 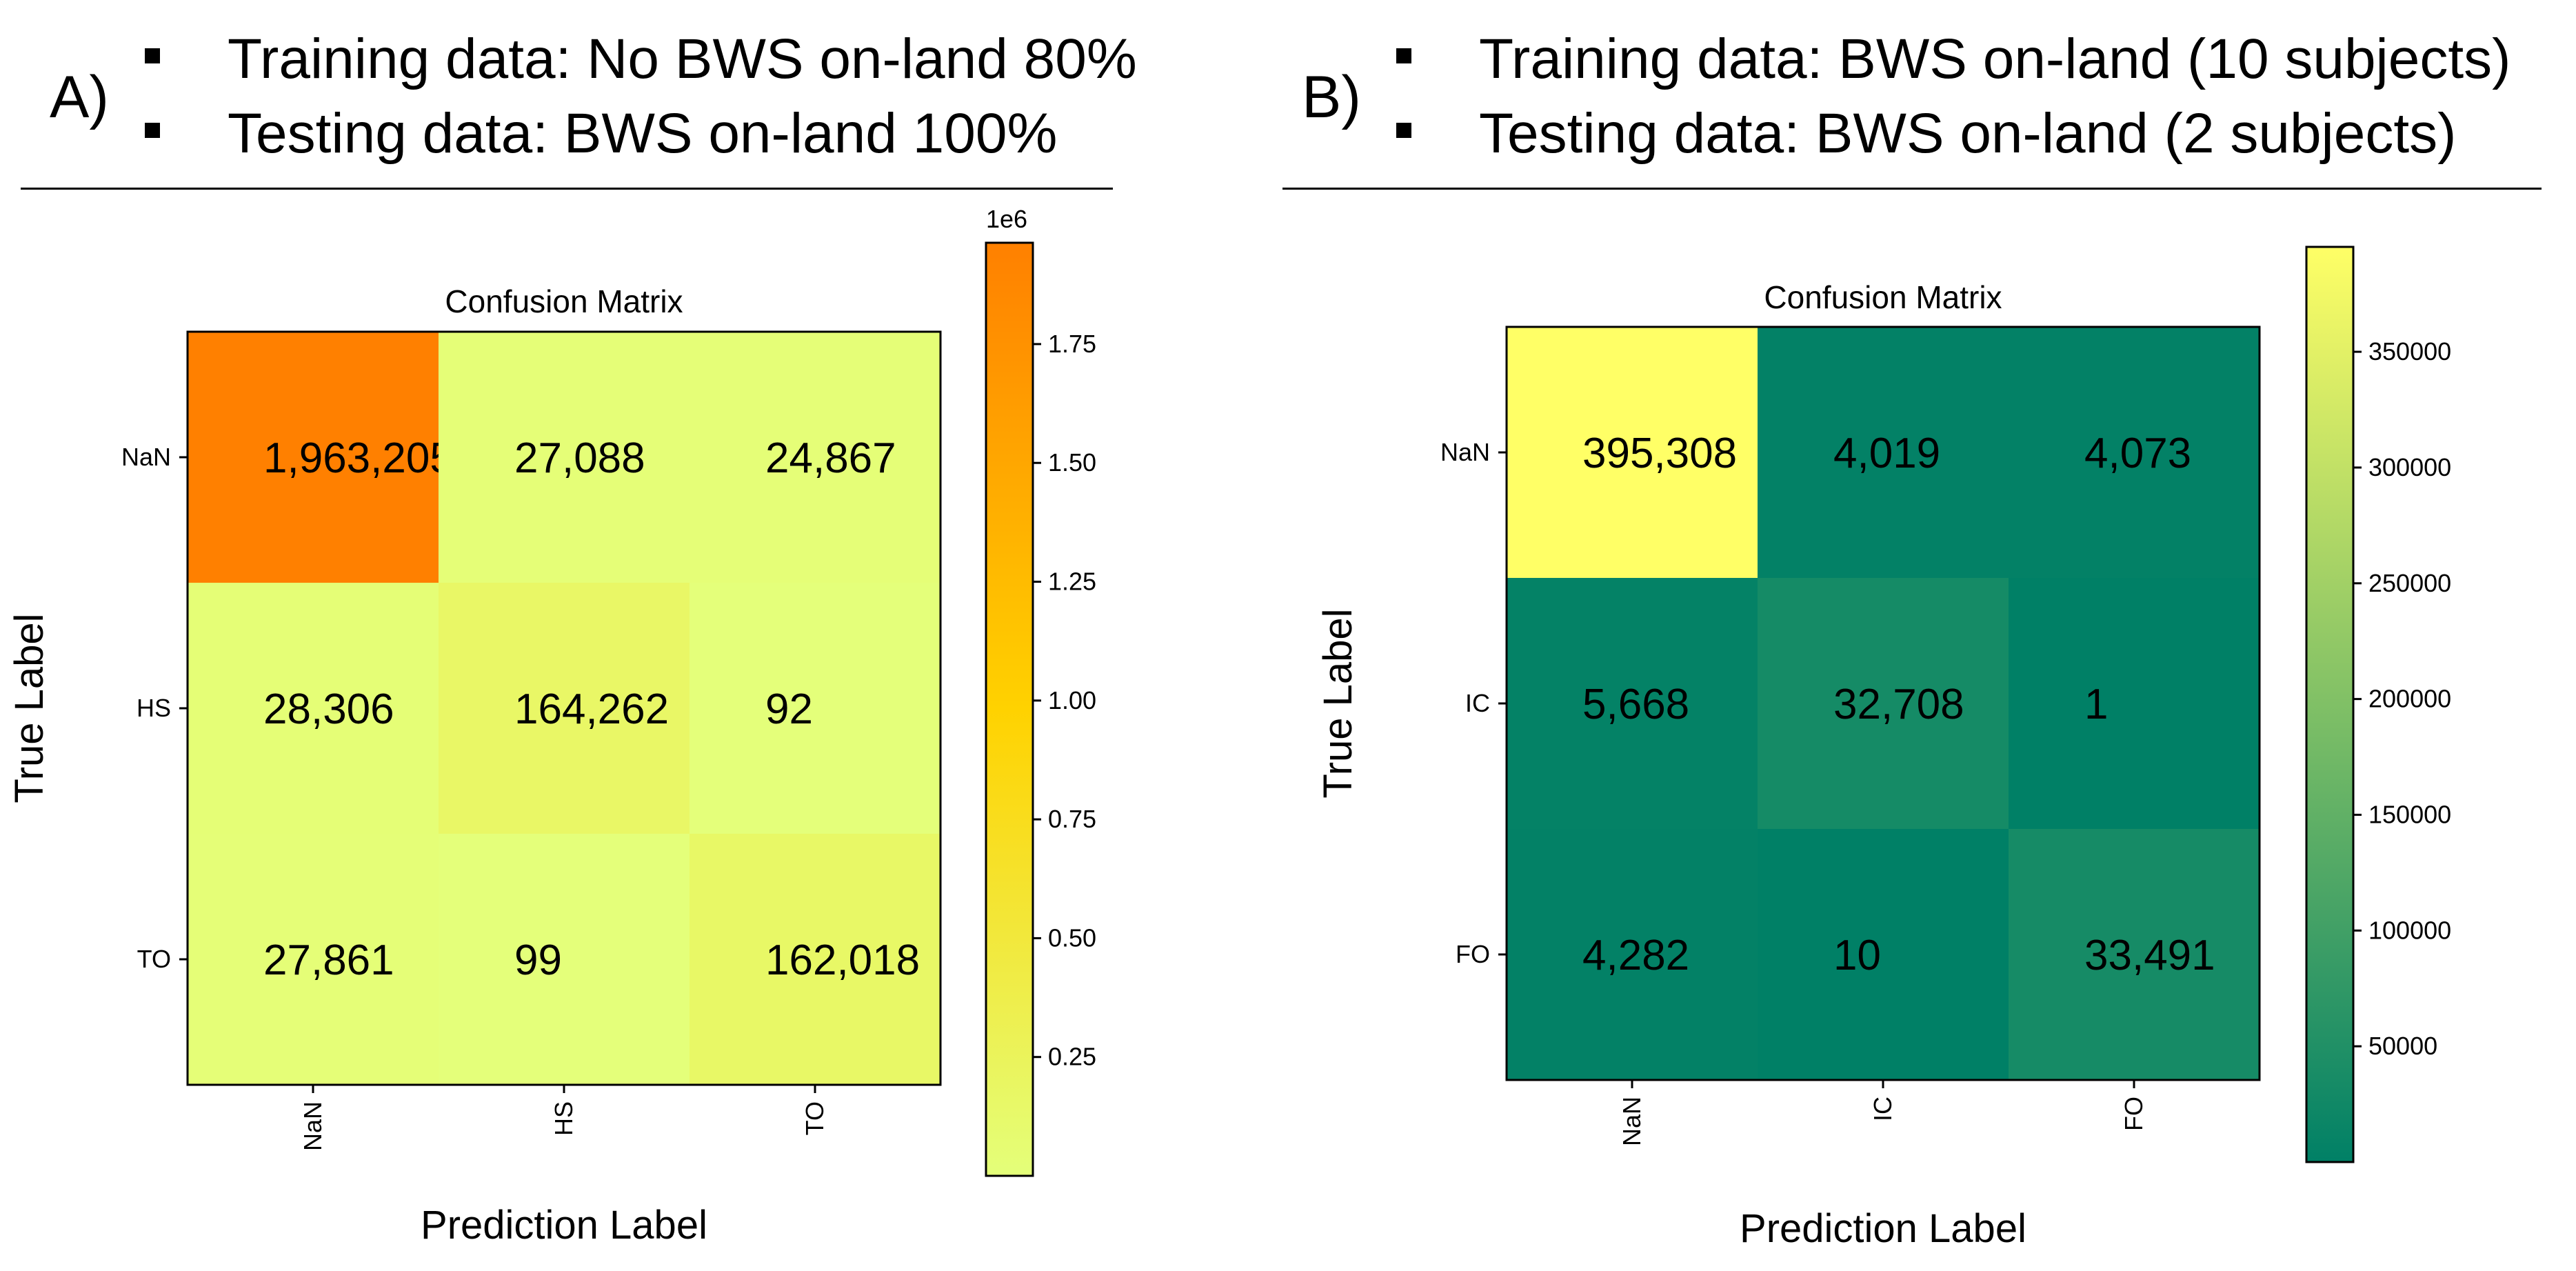 I want to click on colorbar-tick-label: 0.50, so click(x=1072, y=937).